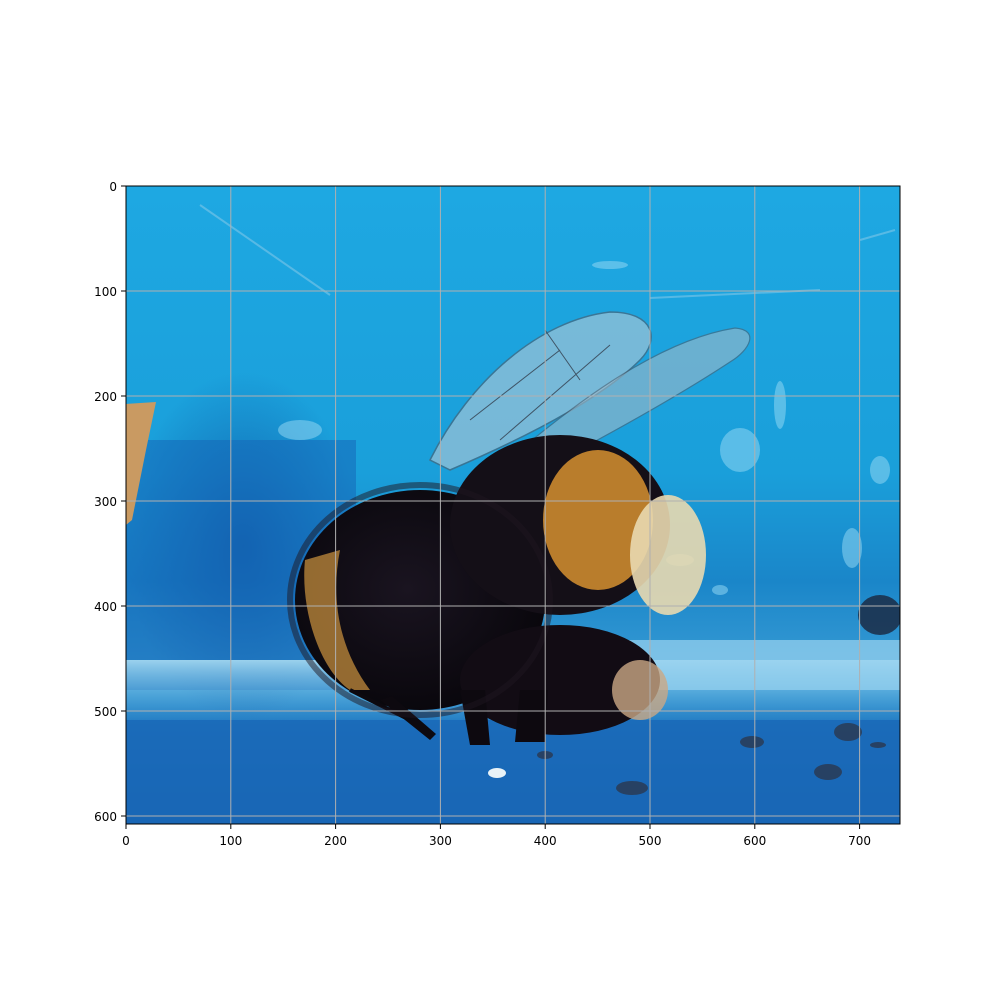 Image resolution: width=1000 pixels, height=1000 pixels. Describe the element at coordinates (230, 841) in the screenshot. I see `x-tick-label: 100` at that location.